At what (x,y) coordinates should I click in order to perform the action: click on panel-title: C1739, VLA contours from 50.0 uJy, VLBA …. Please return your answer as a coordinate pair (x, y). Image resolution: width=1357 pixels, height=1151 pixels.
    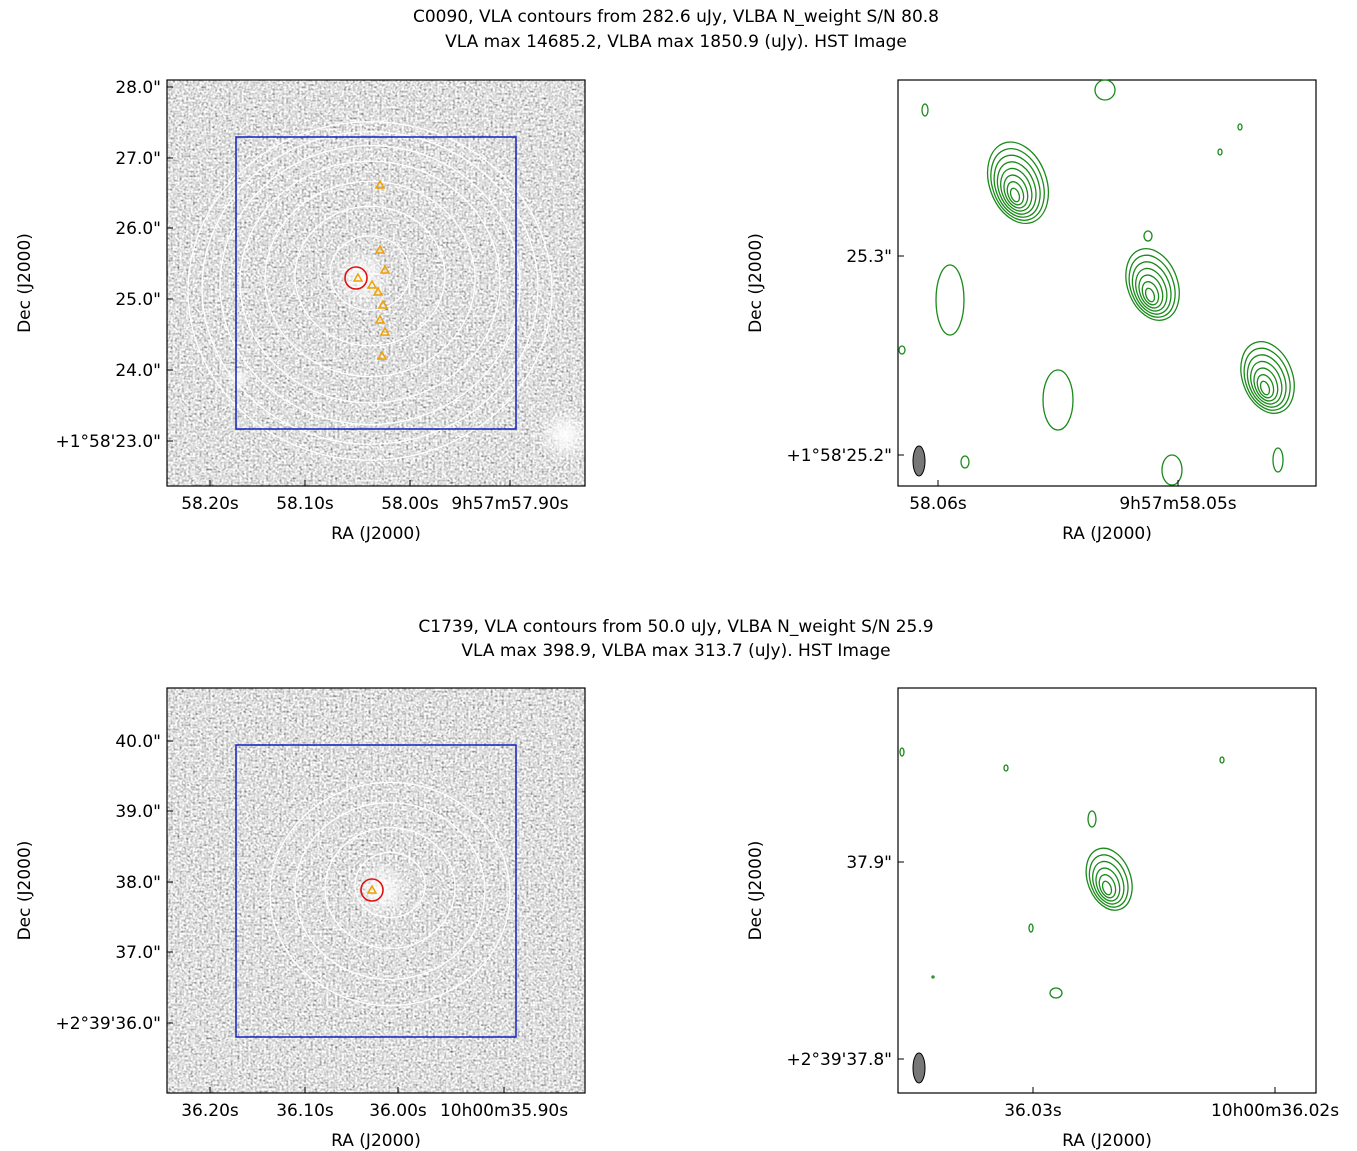
    Looking at the image, I should click on (675, 627).